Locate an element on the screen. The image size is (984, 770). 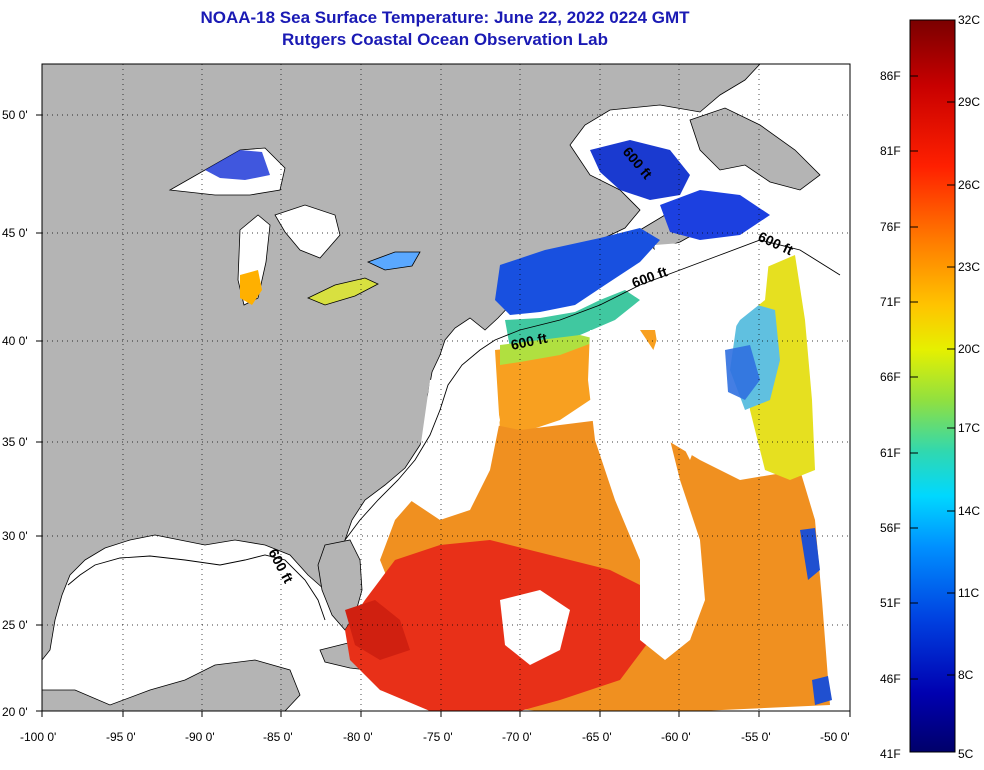
colorbar-c-label: 26C is located at coordinates (969, 185).